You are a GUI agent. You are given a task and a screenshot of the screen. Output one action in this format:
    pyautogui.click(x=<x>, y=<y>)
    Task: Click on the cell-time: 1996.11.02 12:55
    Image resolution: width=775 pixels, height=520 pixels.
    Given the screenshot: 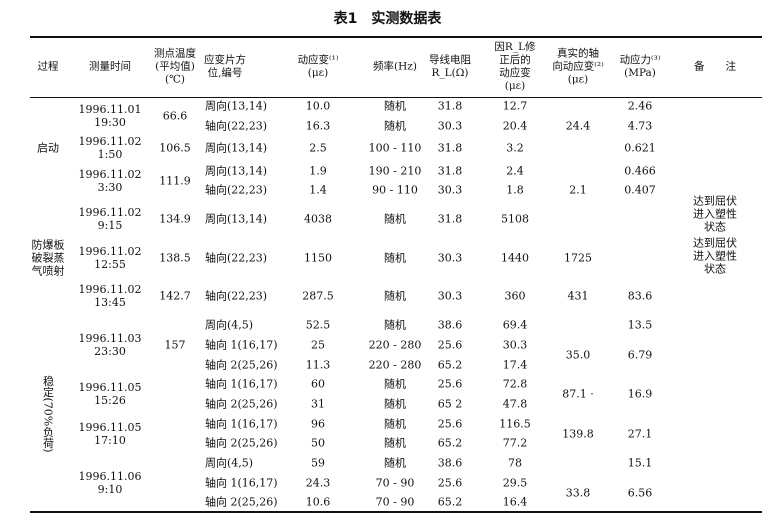 What is the action you would take?
    pyautogui.click(x=110, y=258)
    